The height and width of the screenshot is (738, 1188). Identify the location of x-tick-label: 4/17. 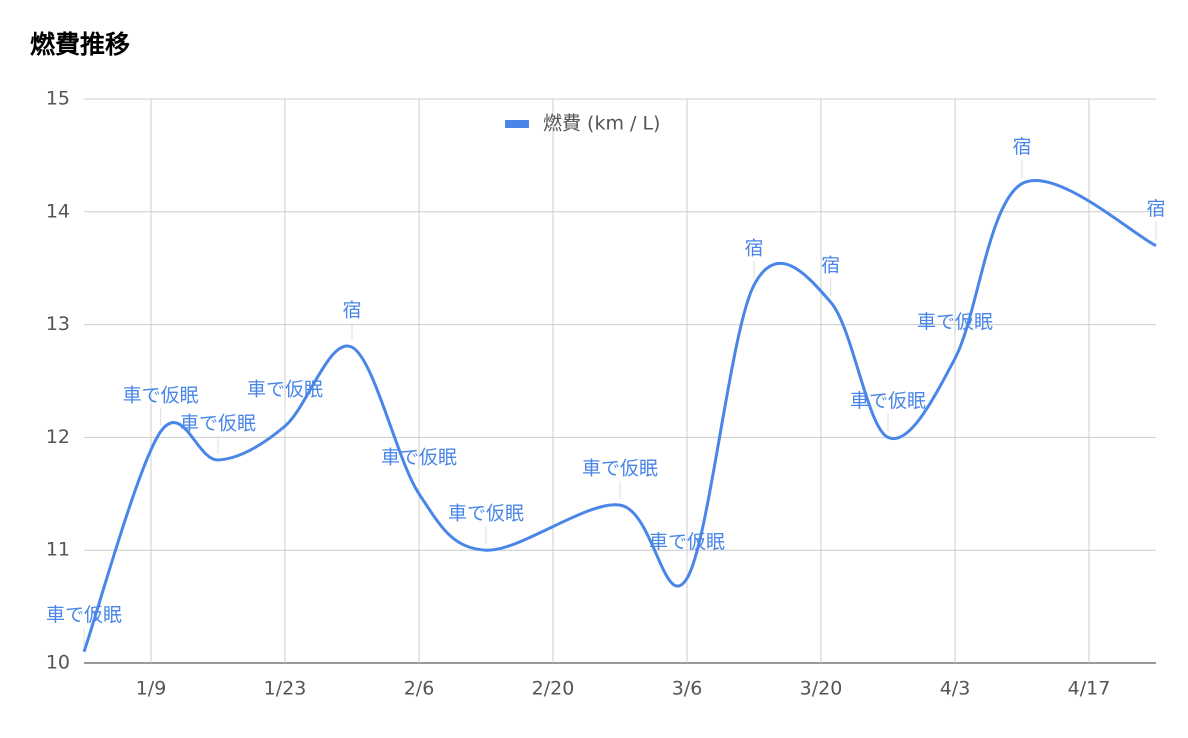
(1089, 689).